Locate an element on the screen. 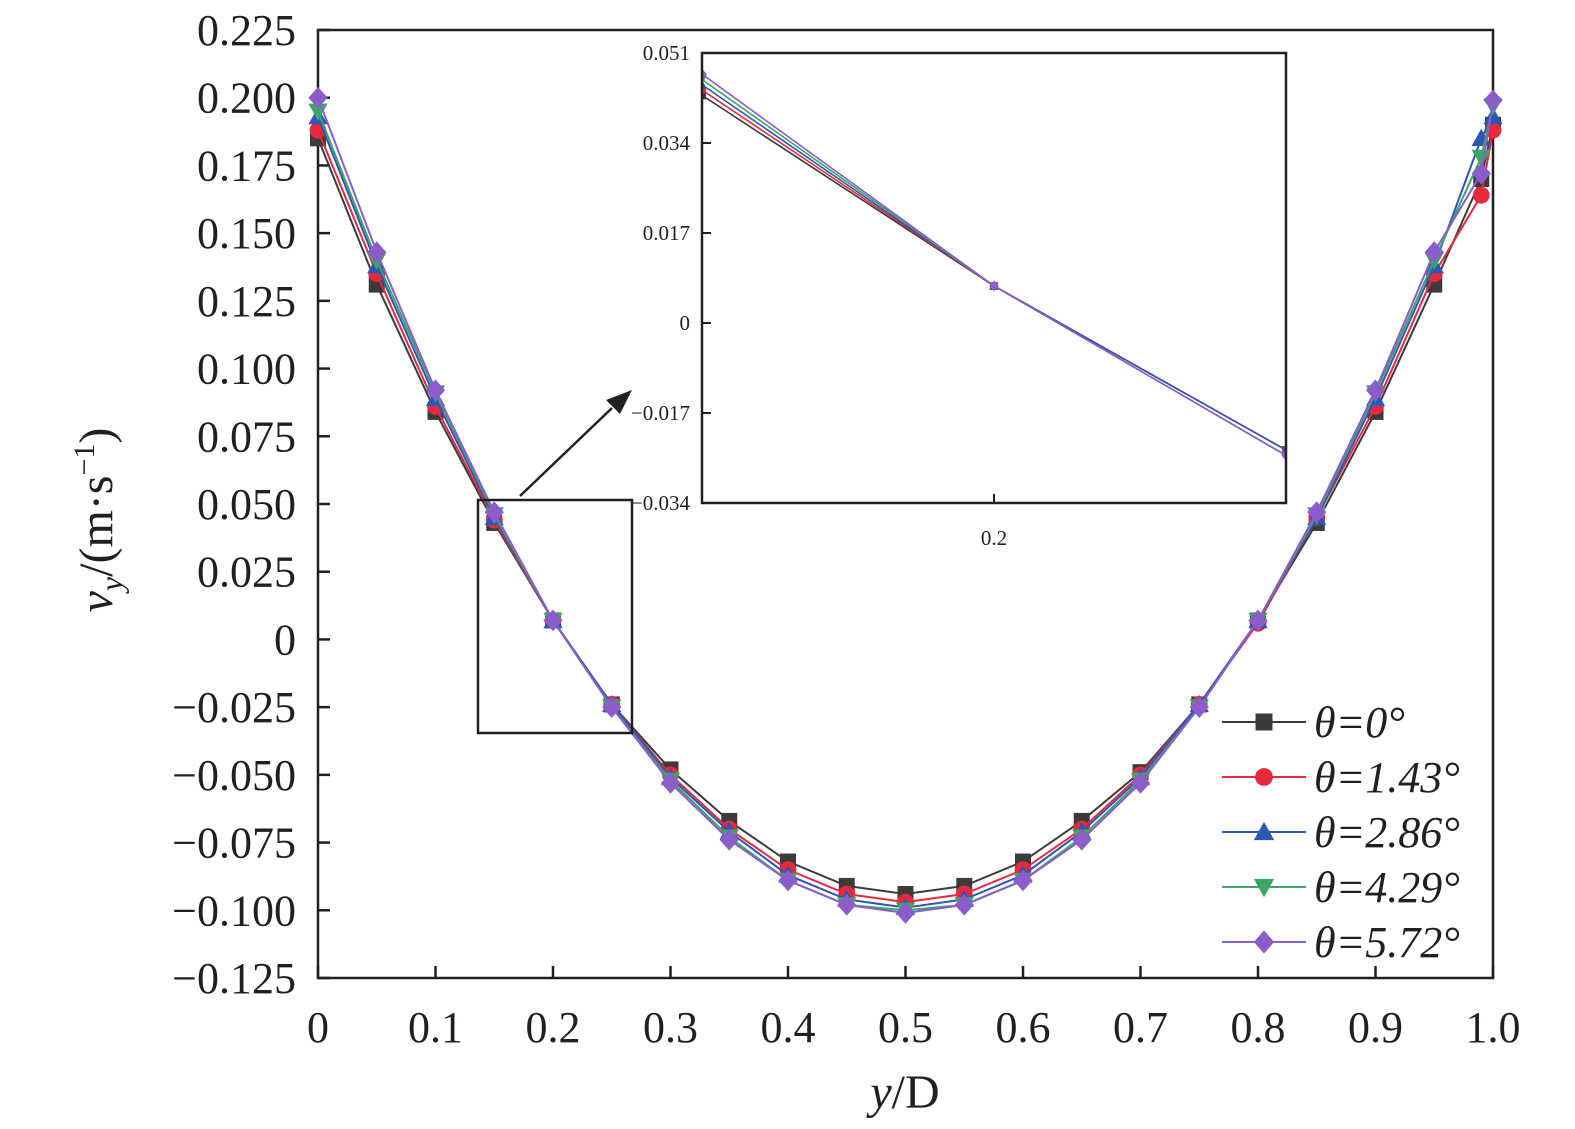 This screenshot has height=1129, width=1575. y-tick-label: 0.225 is located at coordinates (246, 30).